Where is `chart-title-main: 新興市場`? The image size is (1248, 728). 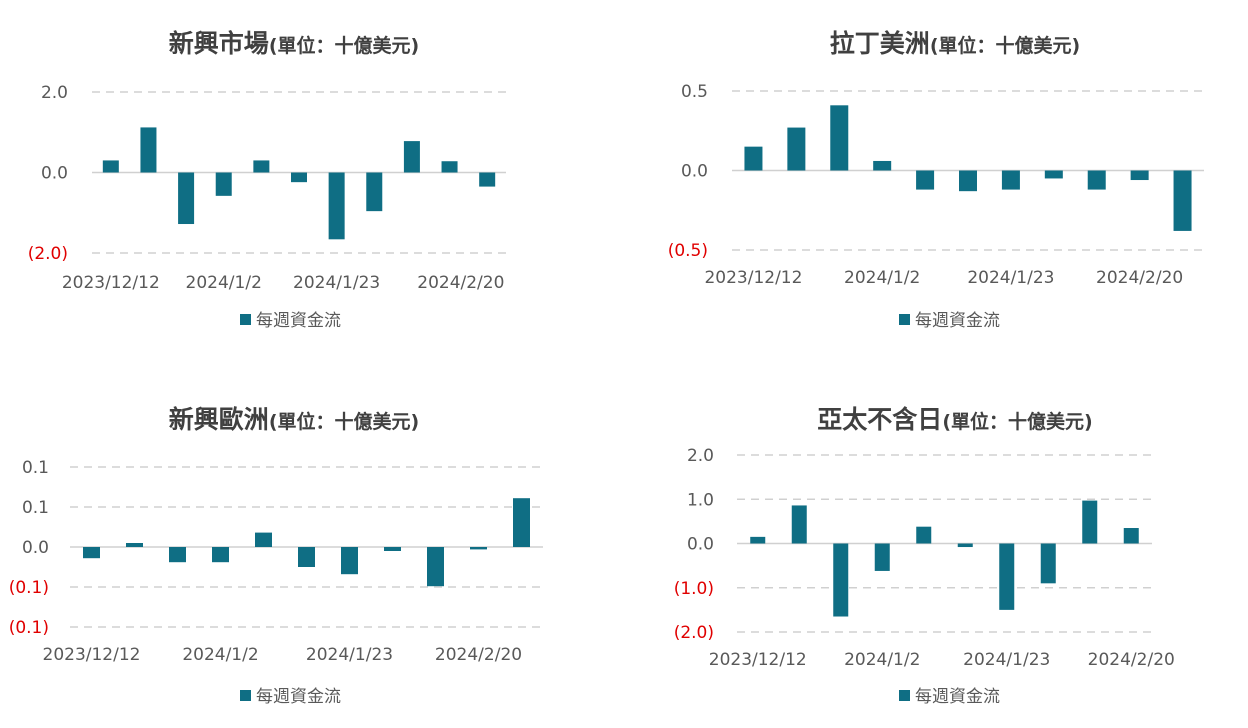
chart-title-main: 新興市場 is located at coordinates (219, 43).